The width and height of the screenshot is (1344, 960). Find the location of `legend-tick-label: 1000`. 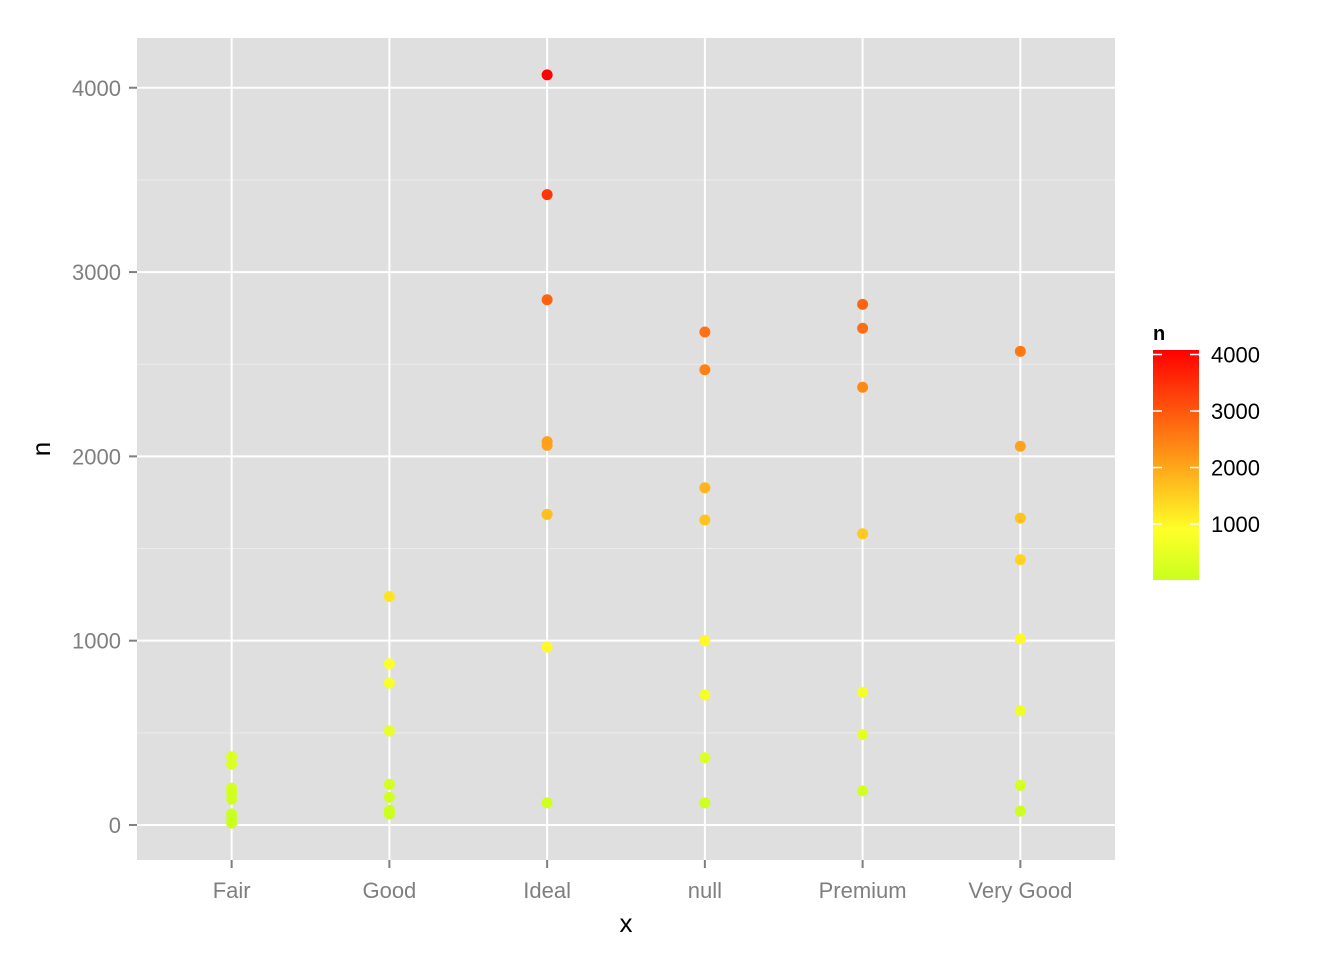

legend-tick-label: 1000 is located at coordinates (1235, 524).